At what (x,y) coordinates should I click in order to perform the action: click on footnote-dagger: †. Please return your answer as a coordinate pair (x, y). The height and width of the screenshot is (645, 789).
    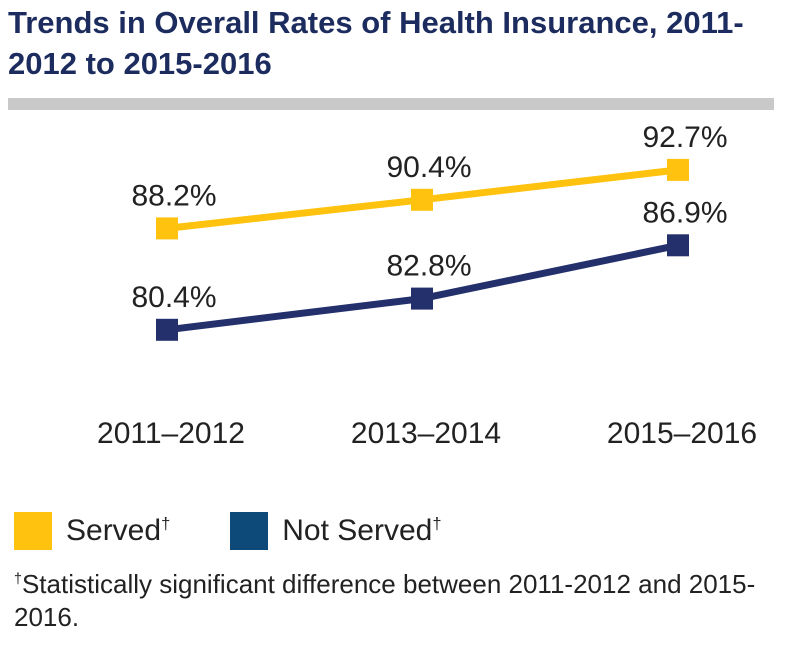
    Looking at the image, I should click on (18, 579).